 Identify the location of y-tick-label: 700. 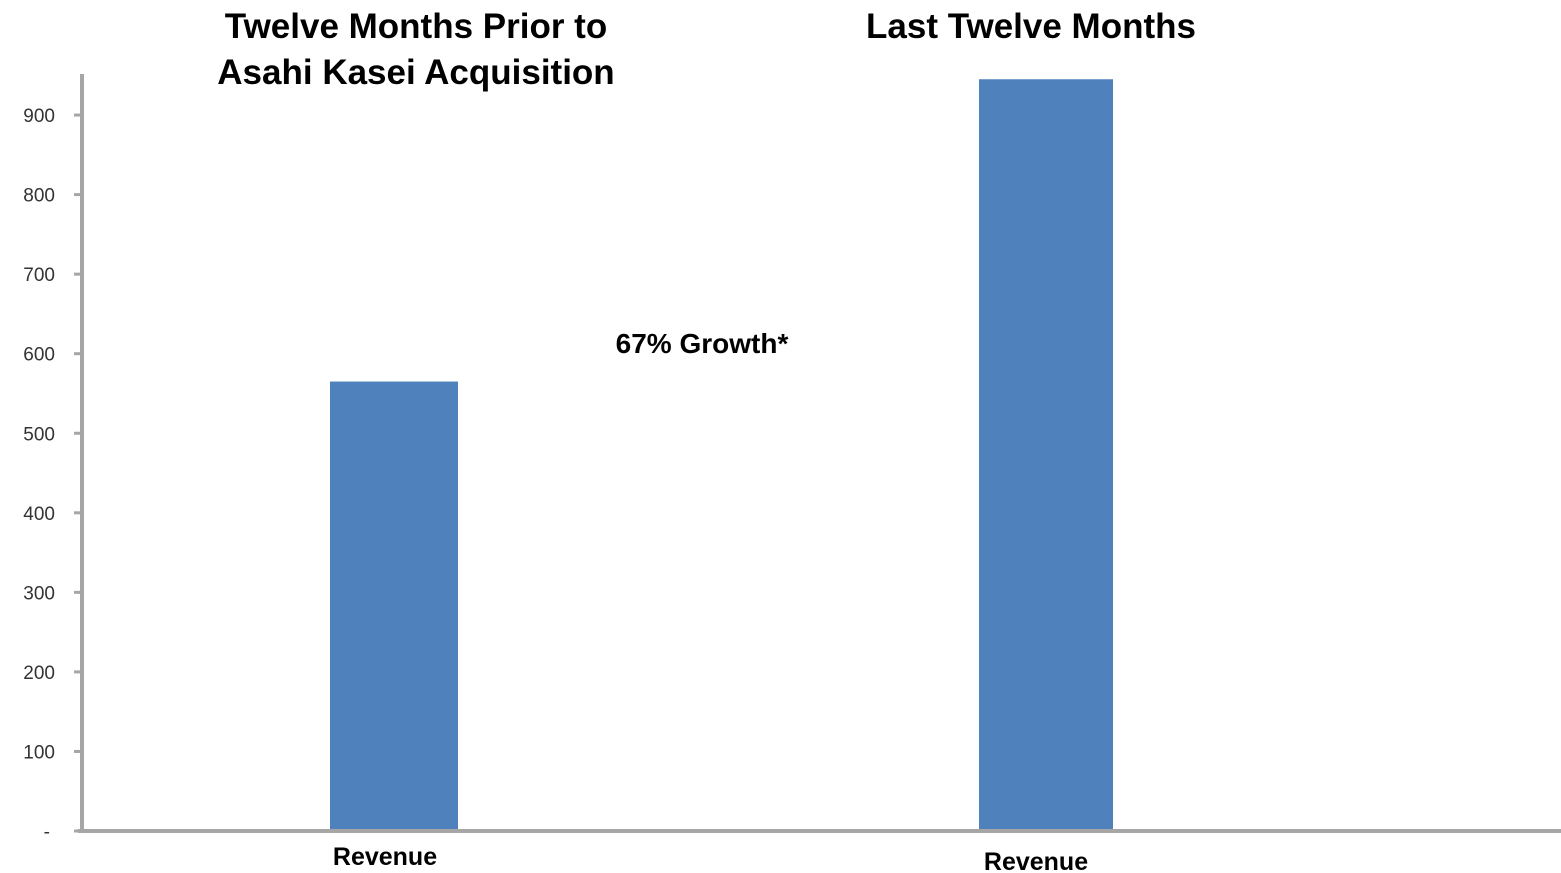
(39, 275).